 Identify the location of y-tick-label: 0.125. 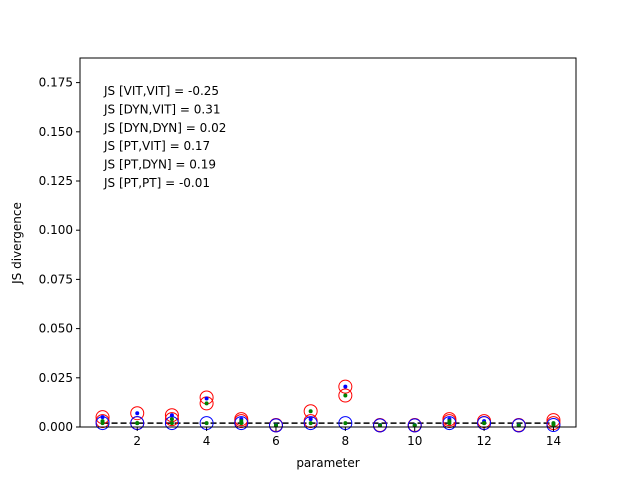
(56, 181).